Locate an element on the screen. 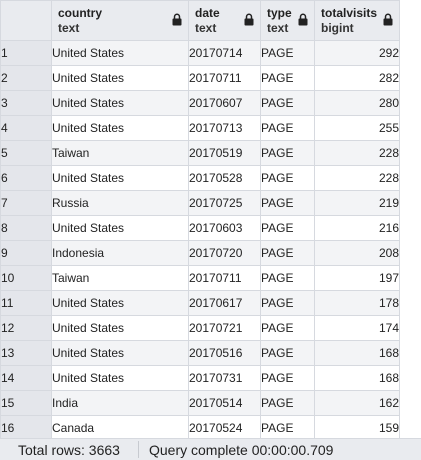 This screenshot has height=460, width=421. cell-date: 20170725 is located at coordinates (224, 203).